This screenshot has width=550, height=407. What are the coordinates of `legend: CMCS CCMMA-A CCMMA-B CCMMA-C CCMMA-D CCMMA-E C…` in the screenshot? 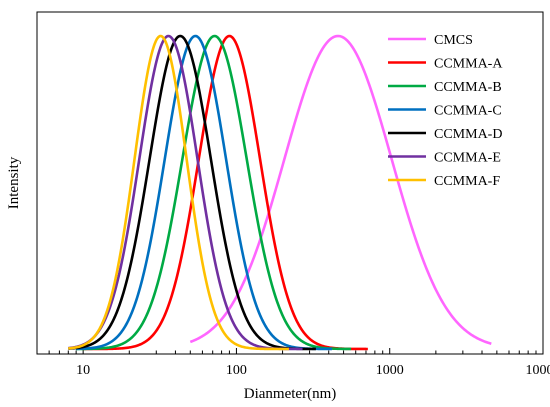 It's located at (445, 111).